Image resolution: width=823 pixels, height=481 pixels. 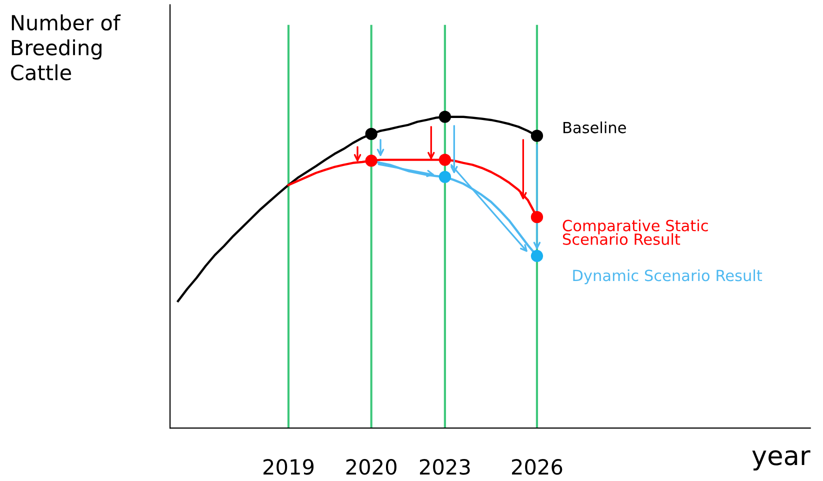 I want to click on x-tick-label: 2020, so click(x=371, y=467).